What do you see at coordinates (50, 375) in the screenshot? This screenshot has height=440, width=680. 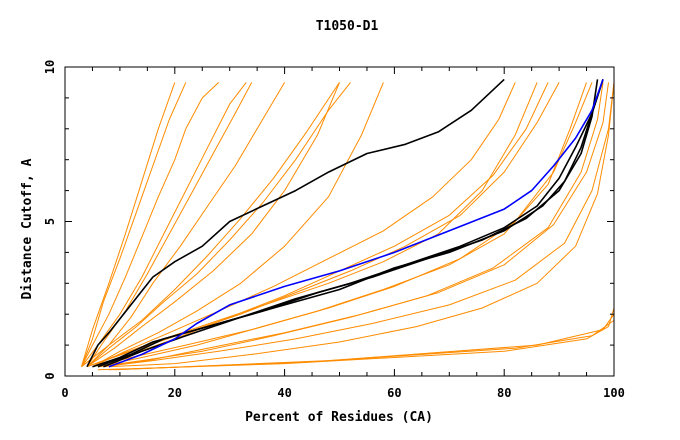 I see `y-tick-label: 0` at bounding box center [50, 375].